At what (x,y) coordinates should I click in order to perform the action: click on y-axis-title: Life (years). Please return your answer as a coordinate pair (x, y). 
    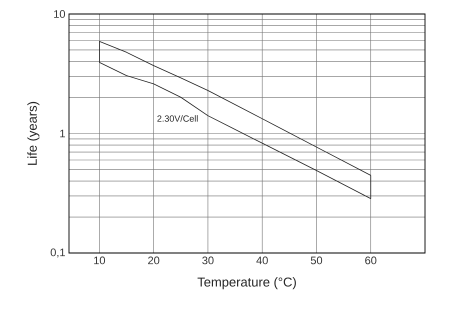
    Looking at the image, I should click on (33, 133).